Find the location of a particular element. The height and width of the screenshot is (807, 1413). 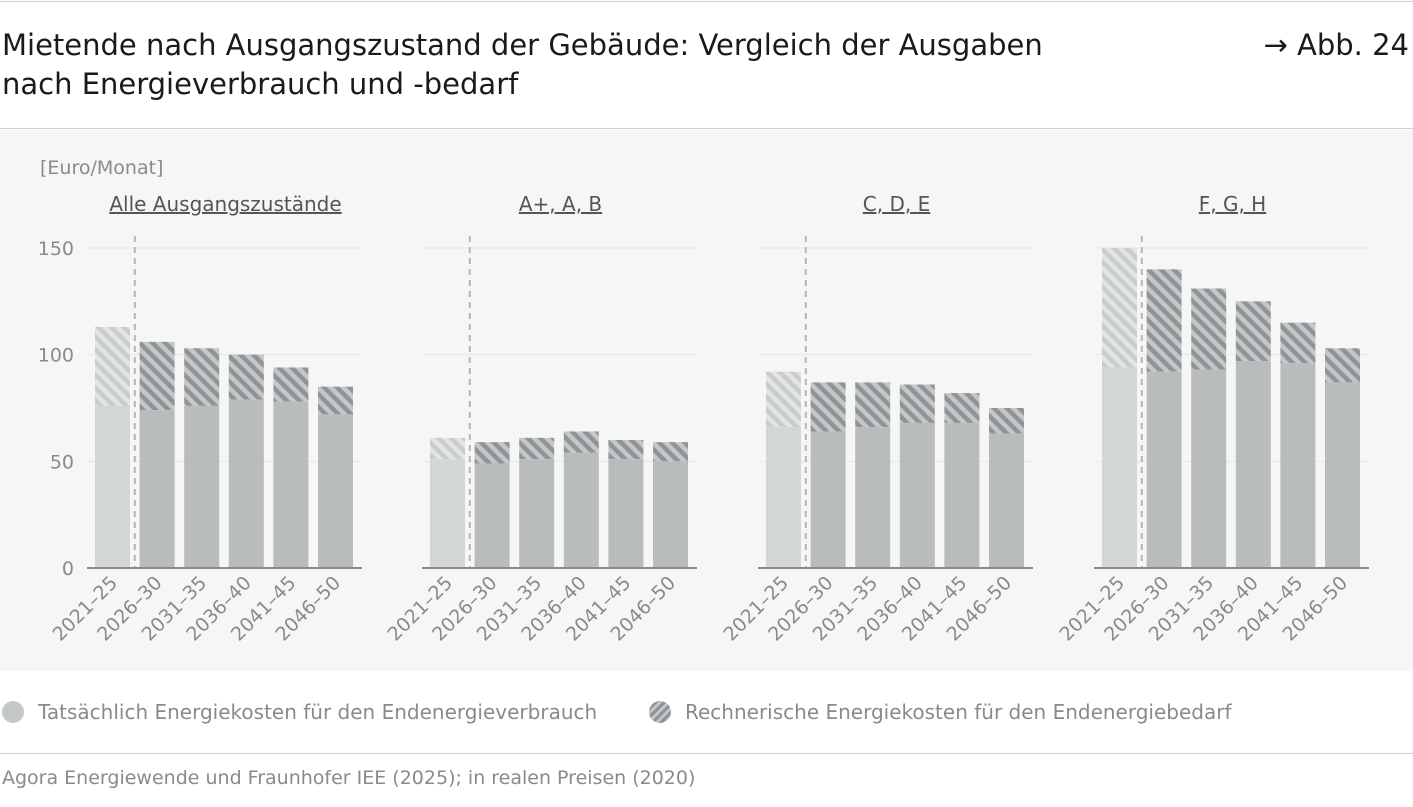

panel-title: Alle Ausgangszustände is located at coordinates (225, 204).